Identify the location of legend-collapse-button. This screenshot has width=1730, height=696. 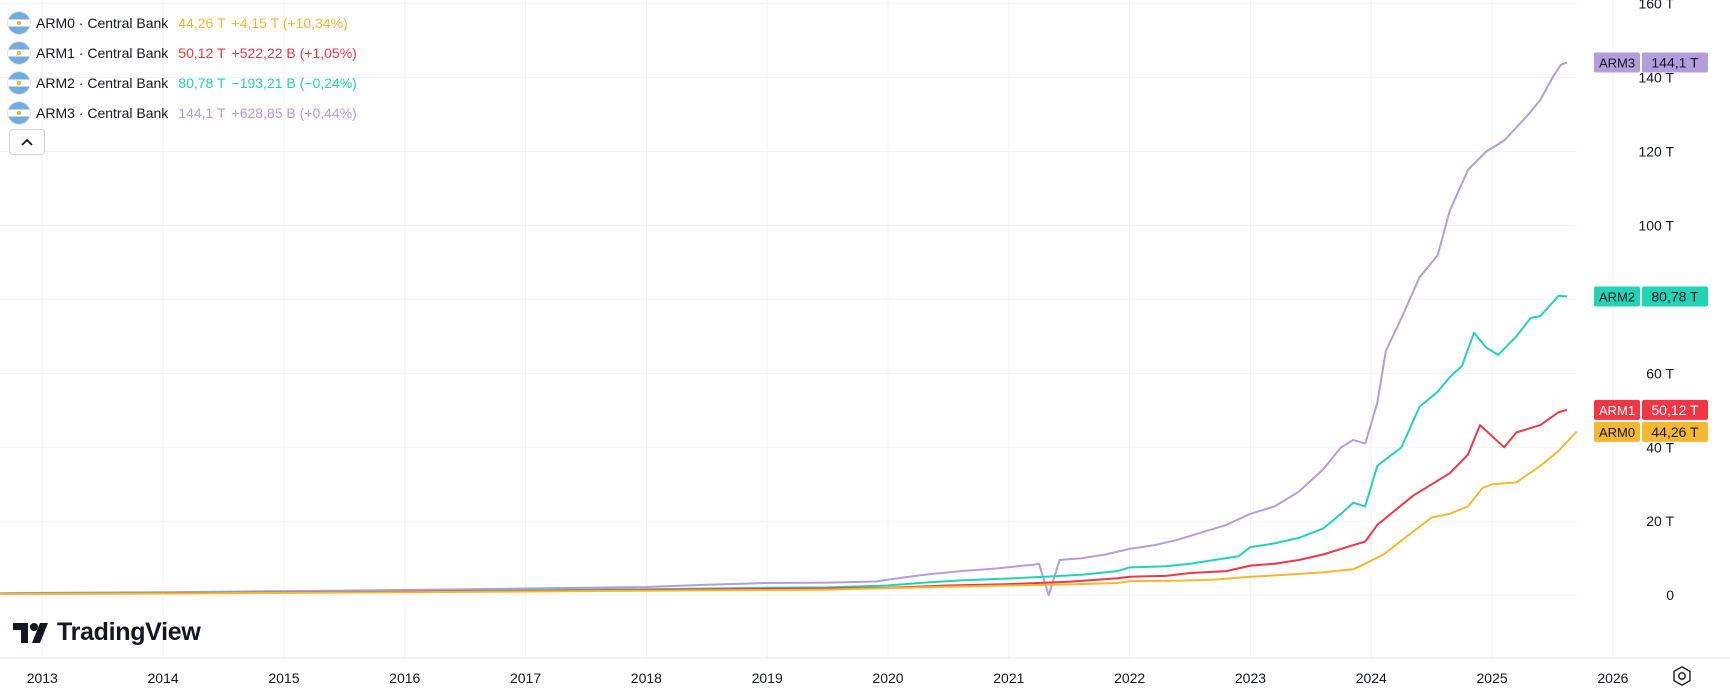
(27, 142).